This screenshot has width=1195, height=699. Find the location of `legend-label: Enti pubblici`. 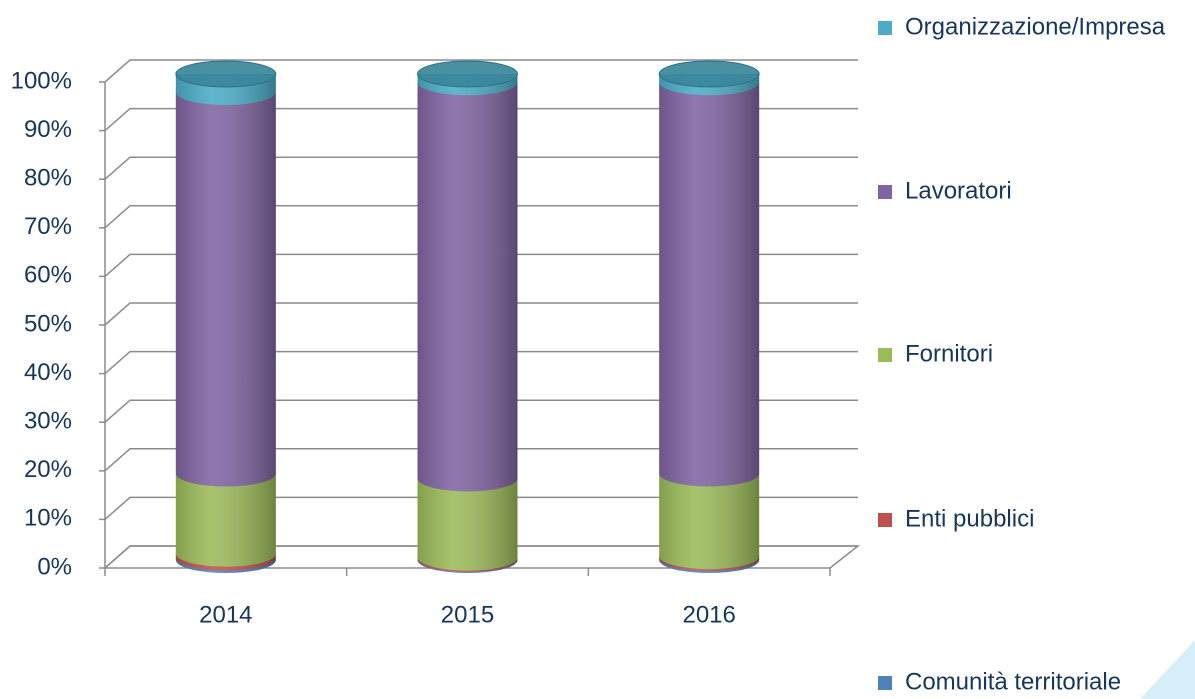

legend-label: Enti pubblici is located at coordinates (969, 518).